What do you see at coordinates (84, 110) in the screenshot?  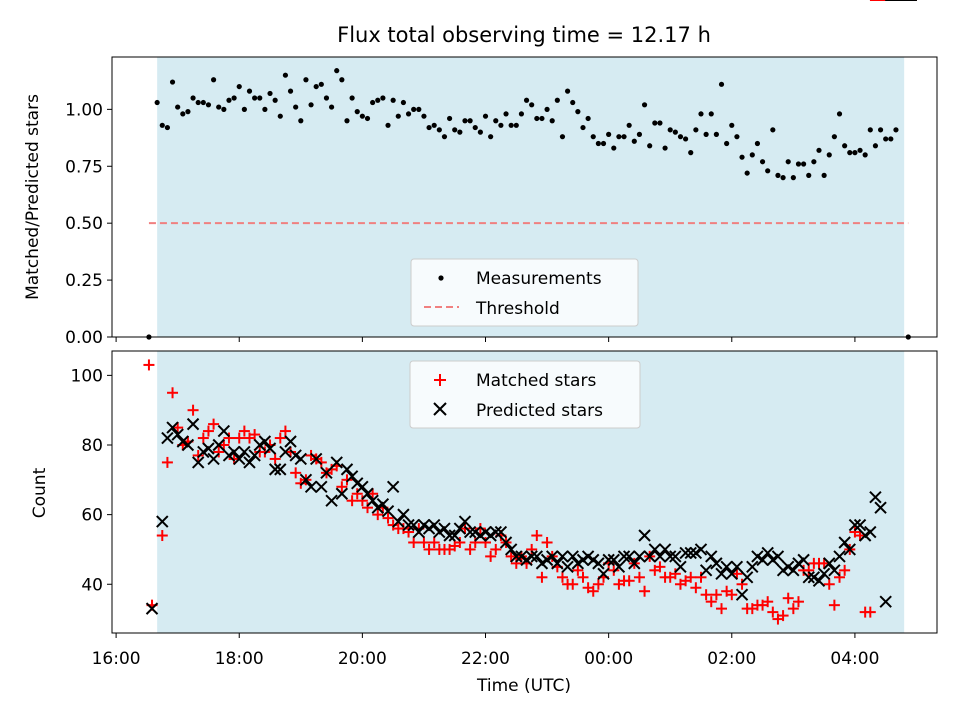 I see `top-y-tick-label: 1.00` at bounding box center [84, 110].